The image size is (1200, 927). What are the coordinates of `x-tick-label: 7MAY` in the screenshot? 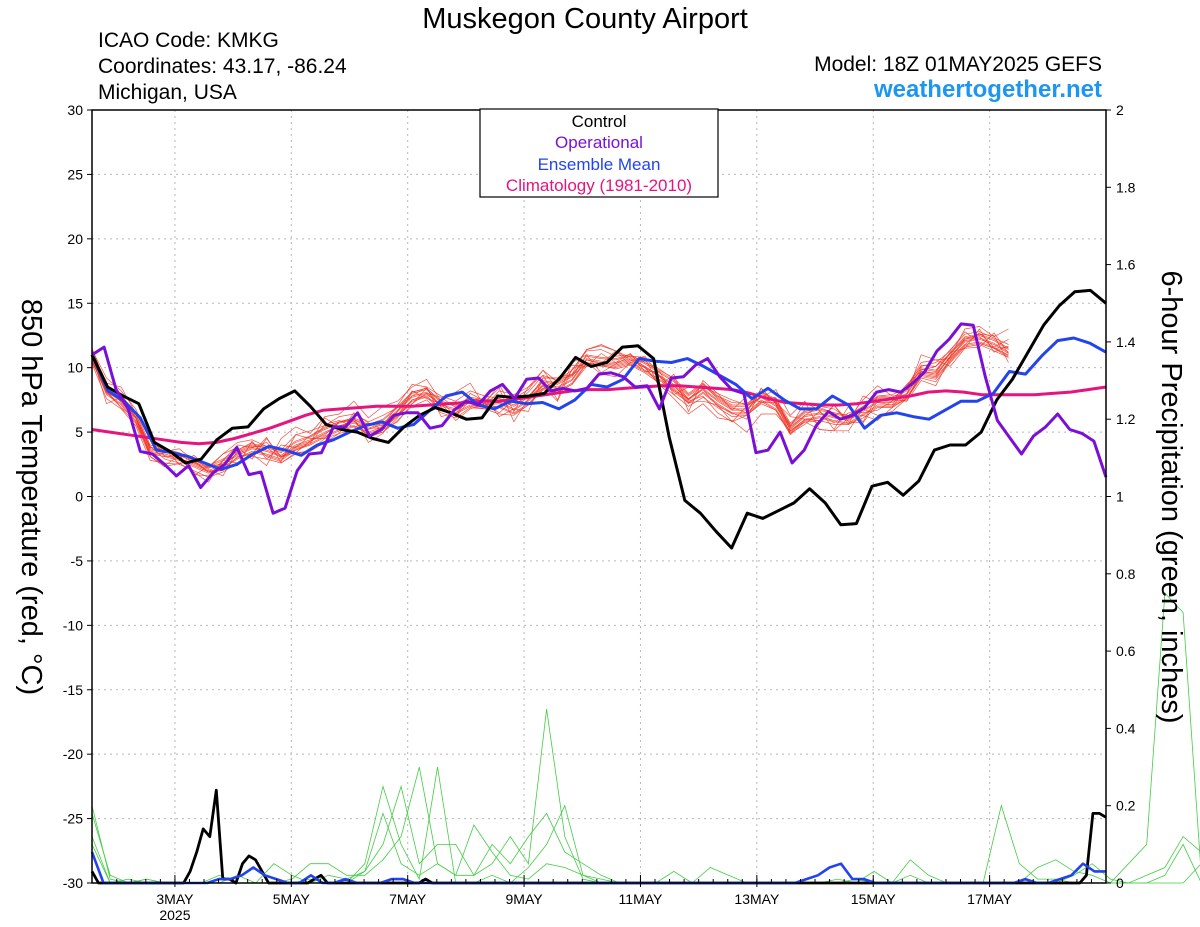 It's located at (408, 899).